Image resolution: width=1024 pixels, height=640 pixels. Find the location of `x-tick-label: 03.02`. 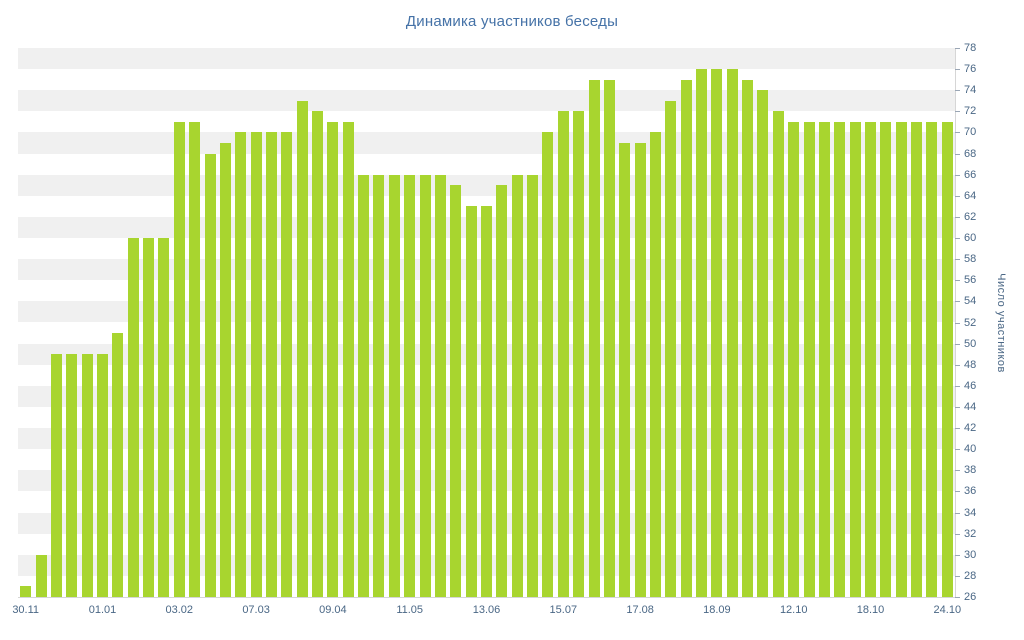

x-tick-label: 03.02 is located at coordinates (179, 610).